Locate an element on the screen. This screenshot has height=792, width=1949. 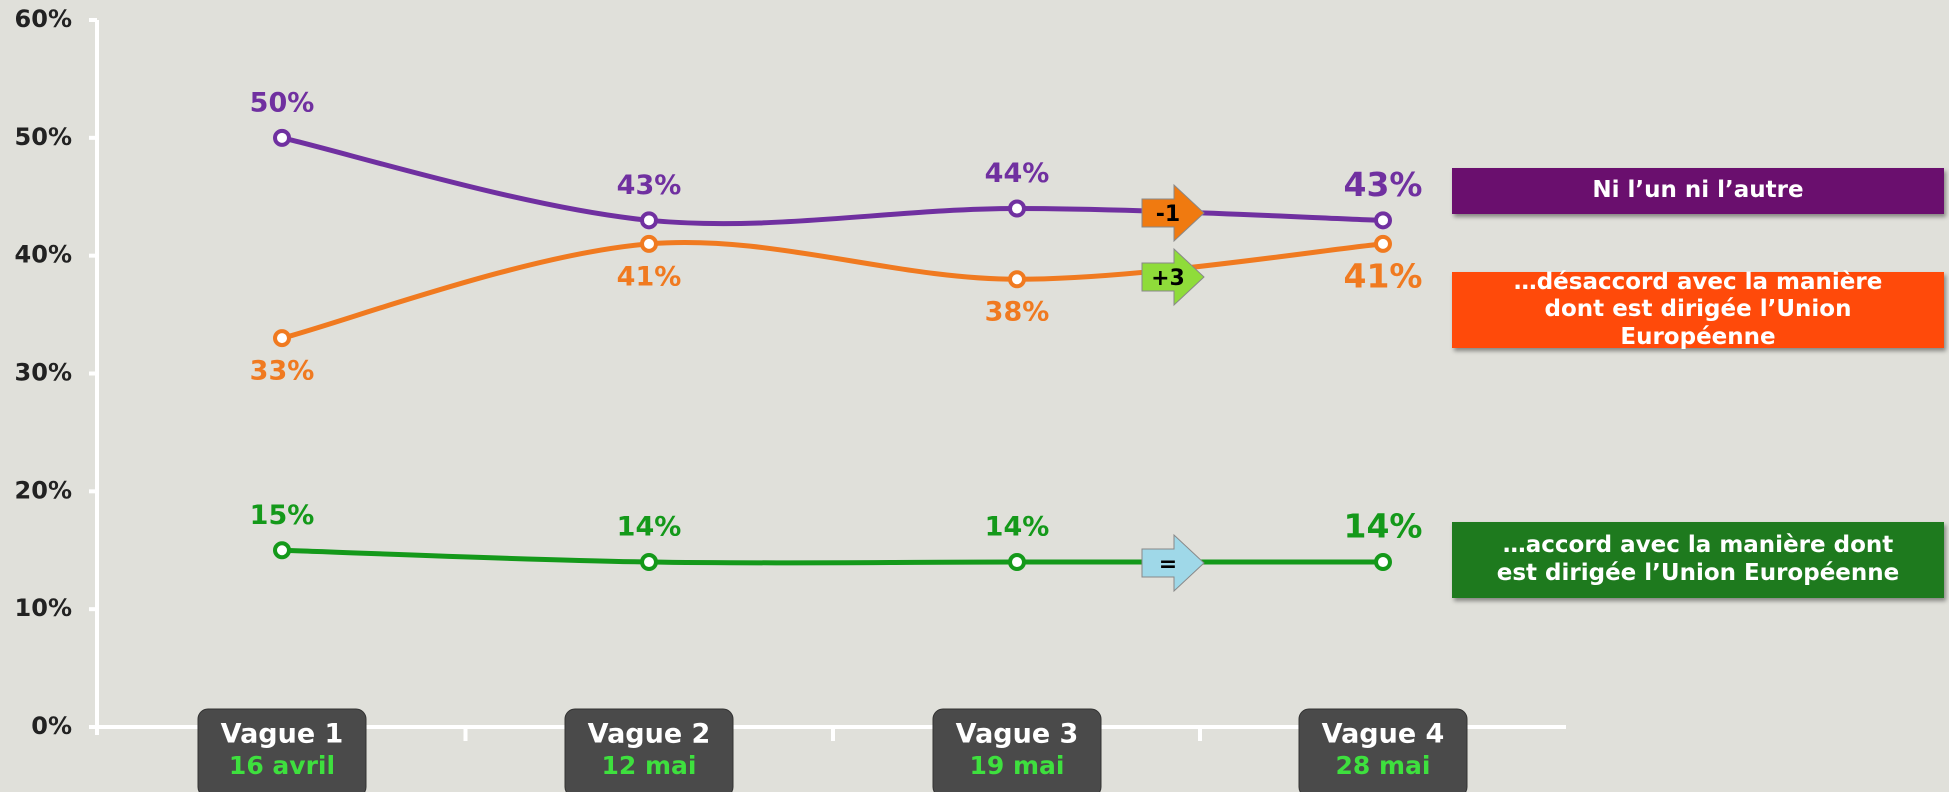
x-tick-date: 12 mai is located at coordinates (649, 765).